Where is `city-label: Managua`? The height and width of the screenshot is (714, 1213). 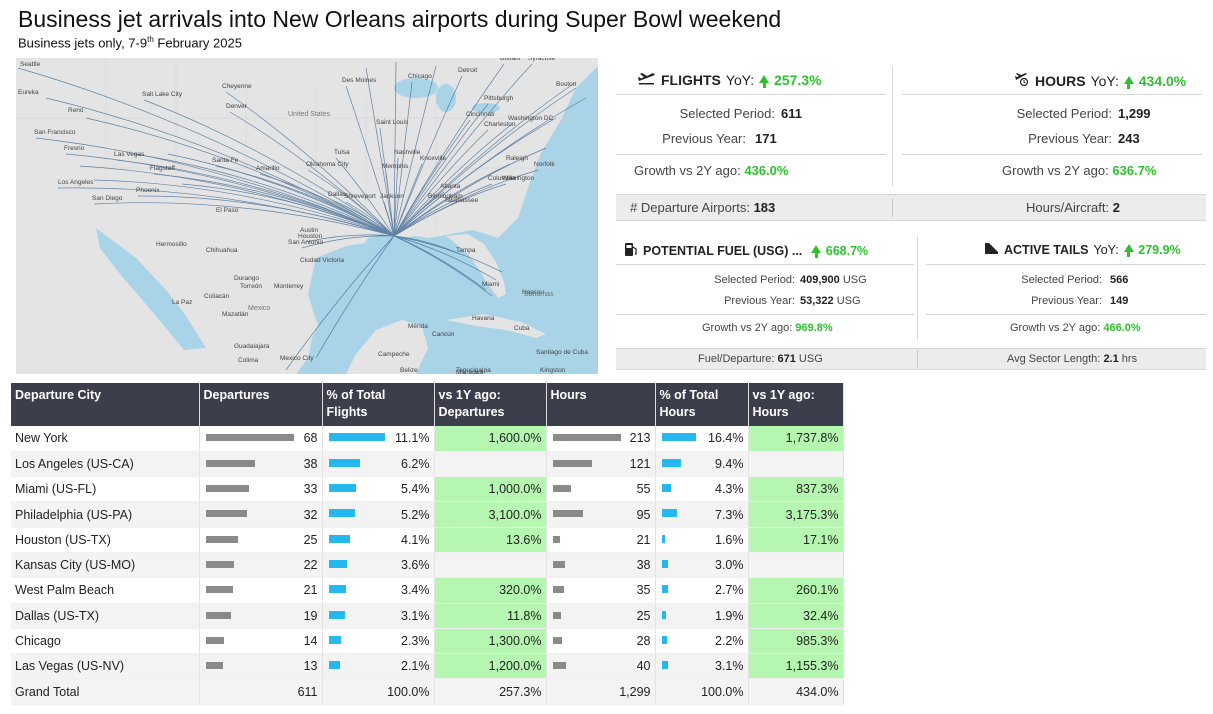
city-label: Managua is located at coordinates (469, 371).